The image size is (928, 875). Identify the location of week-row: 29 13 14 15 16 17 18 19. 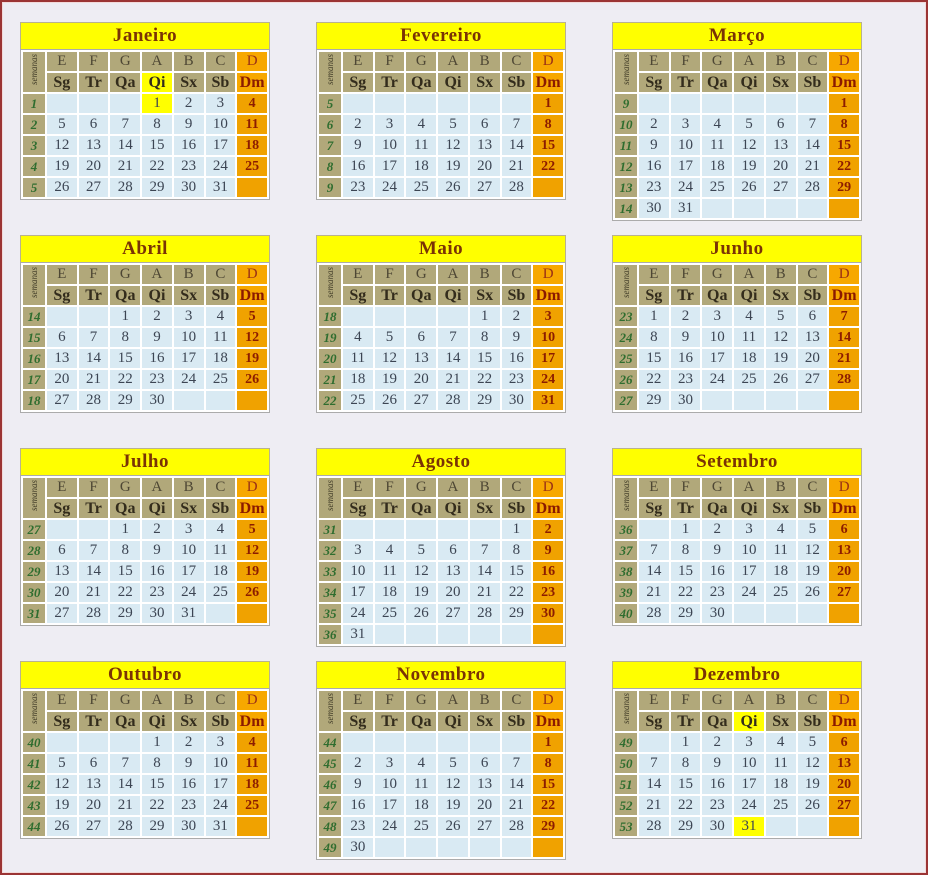
(145, 571).